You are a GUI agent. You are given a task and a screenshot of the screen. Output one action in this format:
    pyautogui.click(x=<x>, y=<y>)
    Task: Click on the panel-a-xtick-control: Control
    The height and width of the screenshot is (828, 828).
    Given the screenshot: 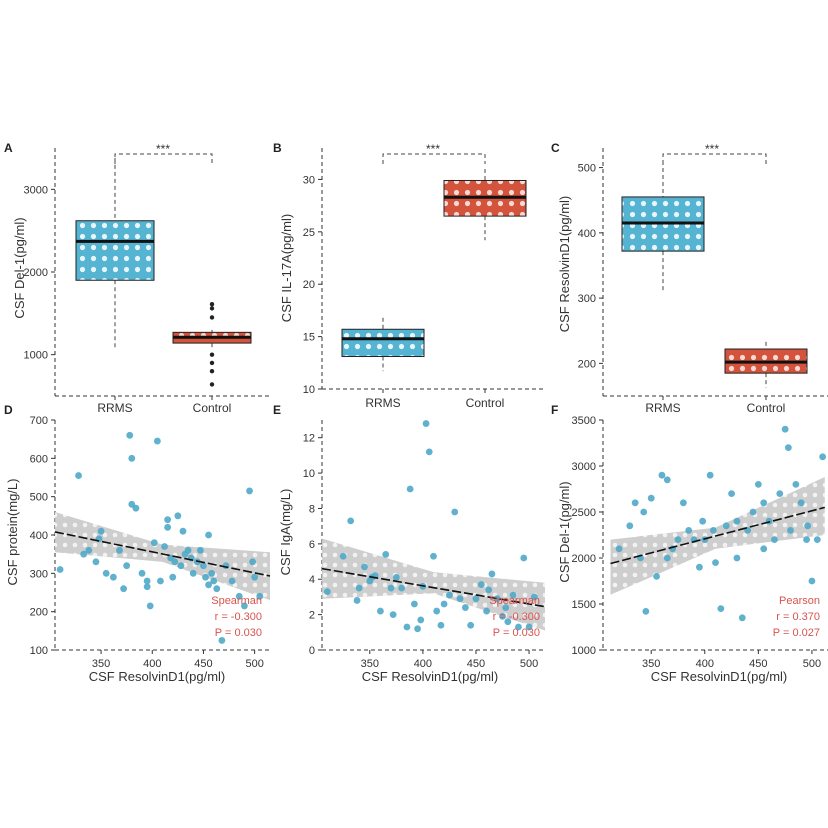 What is the action you would take?
    pyautogui.click(x=212, y=408)
    